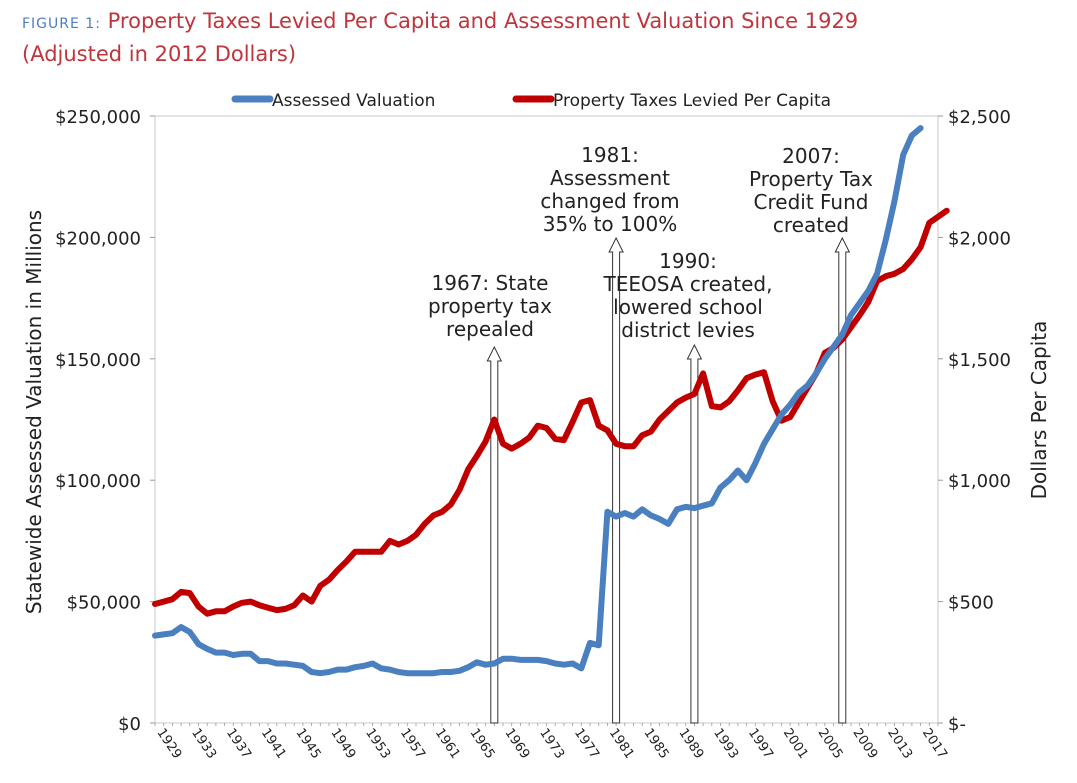 Image resolution: width=1077 pixels, height=783 pixels. What do you see at coordinates (203, 744) in the screenshot?
I see `x-tick-label: 1933` at bounding box center [203, 744].